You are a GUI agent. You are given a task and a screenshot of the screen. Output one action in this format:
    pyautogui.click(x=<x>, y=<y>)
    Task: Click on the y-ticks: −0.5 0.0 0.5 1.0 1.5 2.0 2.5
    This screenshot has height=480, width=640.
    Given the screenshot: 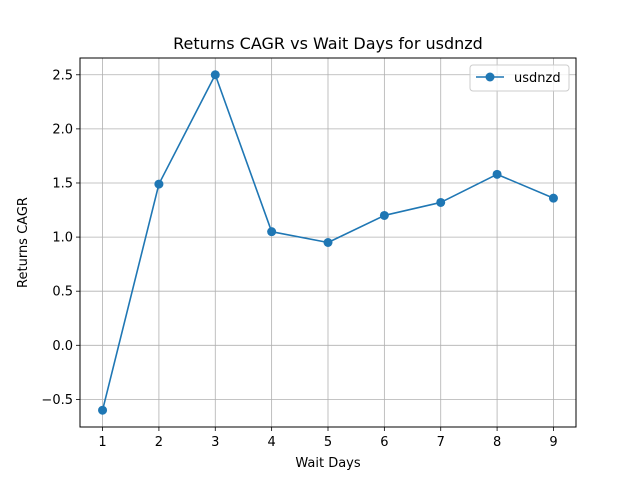 What is the action you would take?
    pyautogui.click(x=60, y=238)
    